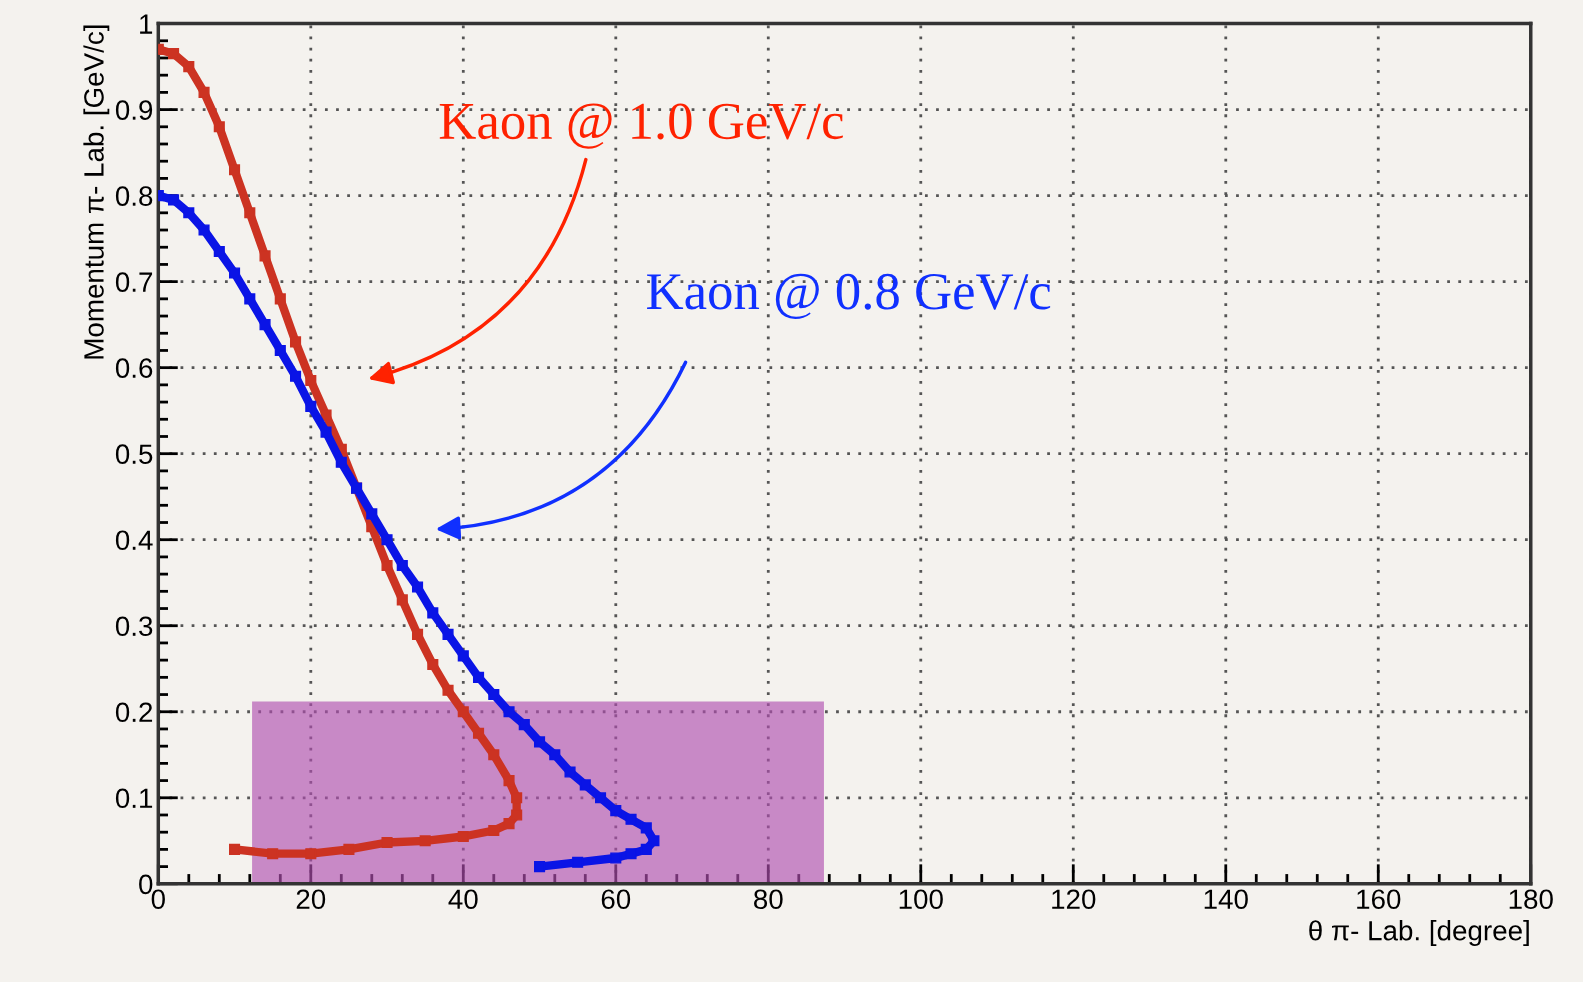  Describe the element at coordinates (134, 798) in the screenshot. I see `y-tick-label: 0.1` at that location.